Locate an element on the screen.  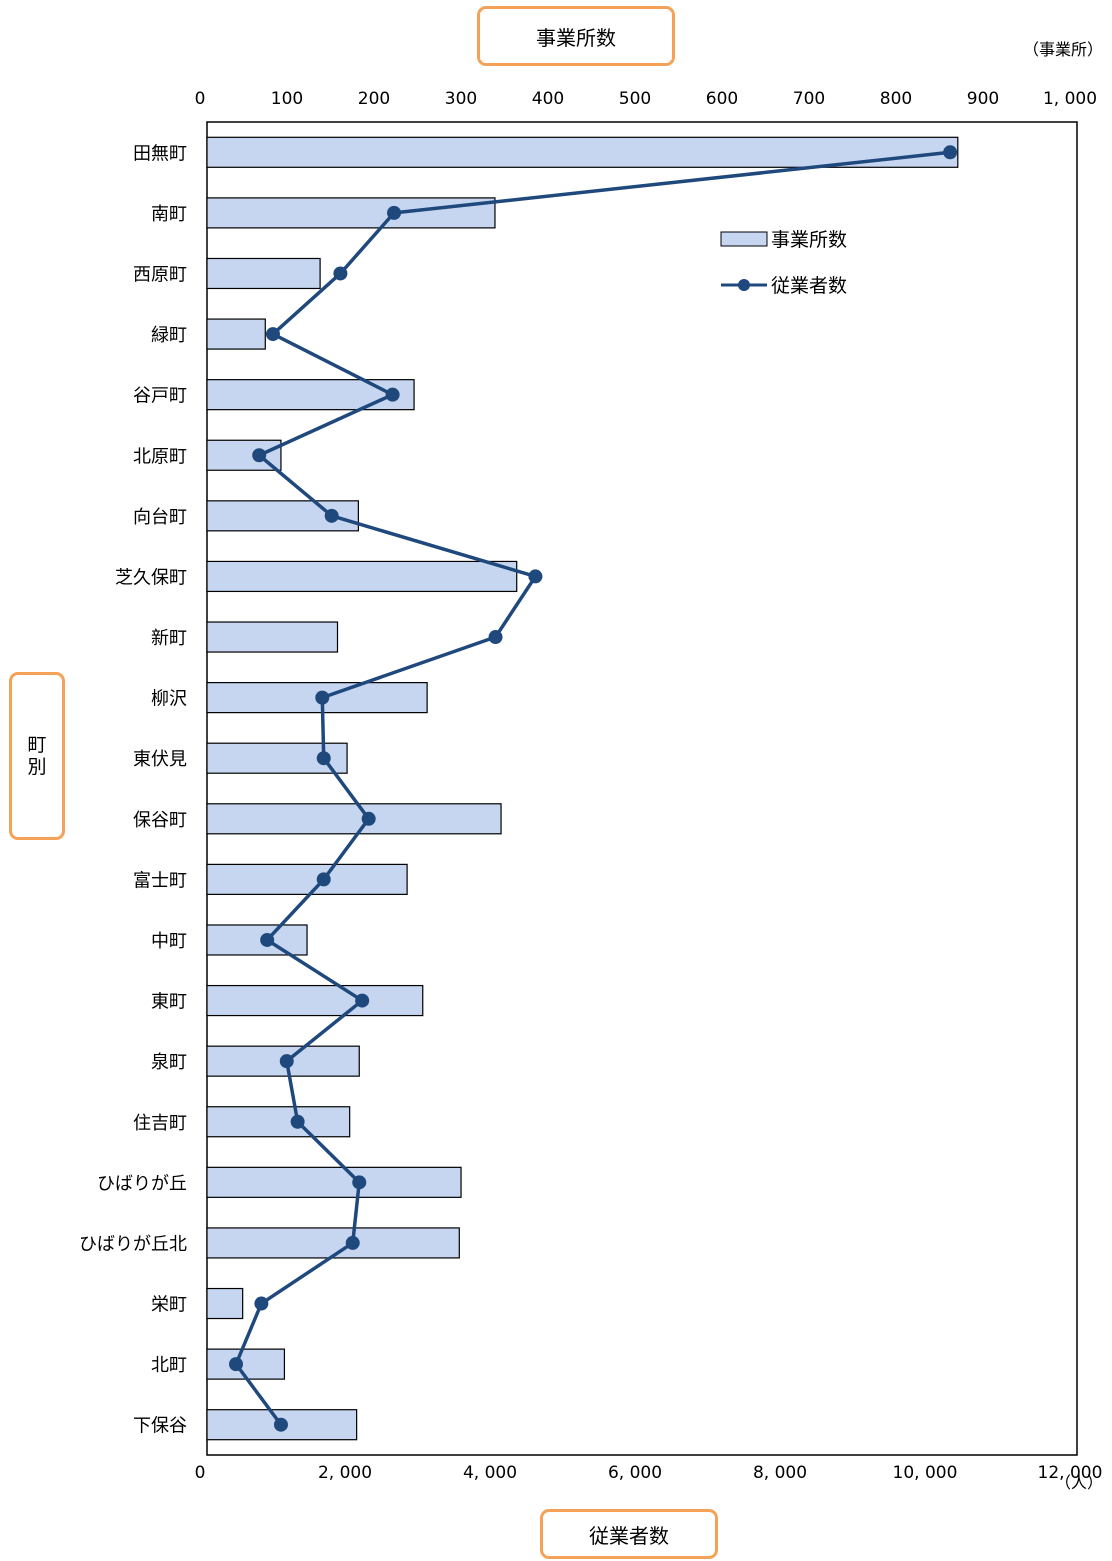
category-label: 東町 is located at coordinates (169, 1002).